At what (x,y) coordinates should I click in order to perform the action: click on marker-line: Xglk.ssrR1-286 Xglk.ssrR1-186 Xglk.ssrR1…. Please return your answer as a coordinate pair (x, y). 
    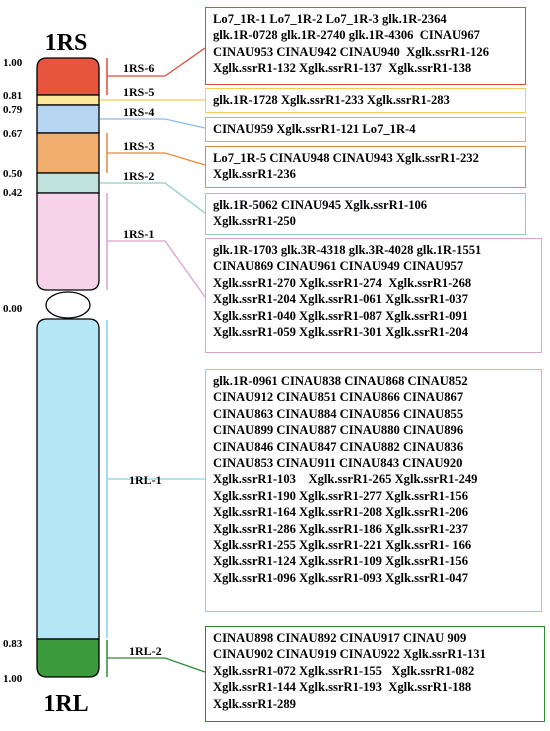
    Looking at the image, I should click on (341, 528).